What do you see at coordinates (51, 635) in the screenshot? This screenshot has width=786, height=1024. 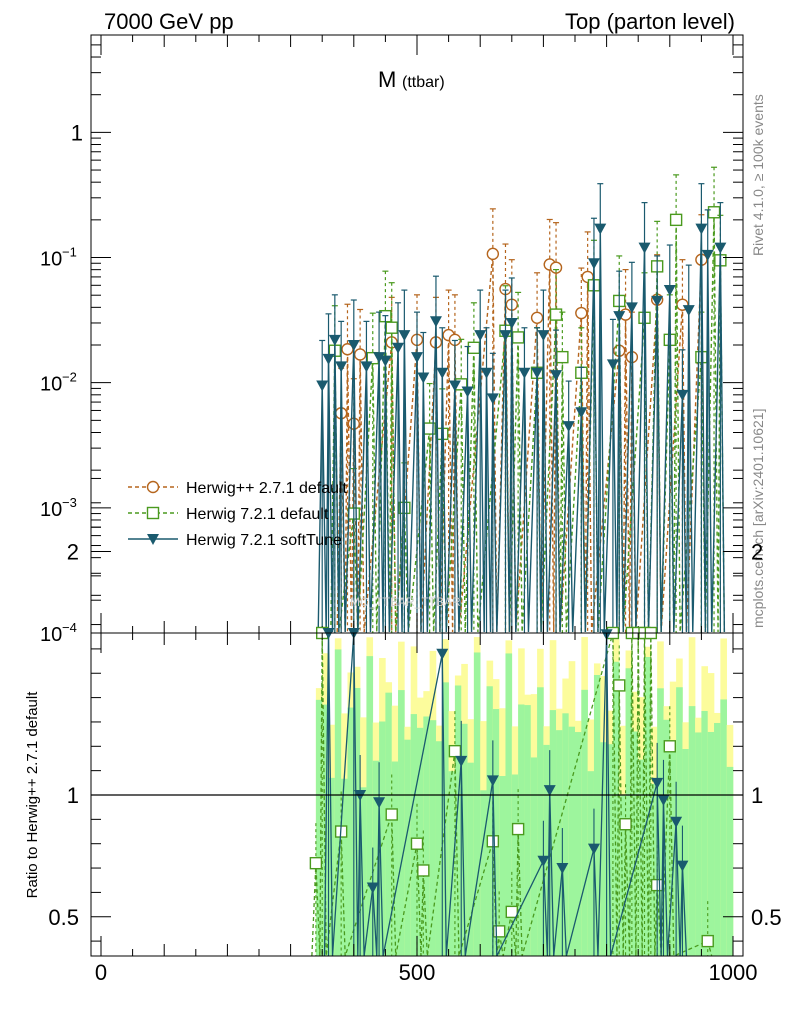 I see `y-tick-label-base: 10` at bounding box center [51, 635].